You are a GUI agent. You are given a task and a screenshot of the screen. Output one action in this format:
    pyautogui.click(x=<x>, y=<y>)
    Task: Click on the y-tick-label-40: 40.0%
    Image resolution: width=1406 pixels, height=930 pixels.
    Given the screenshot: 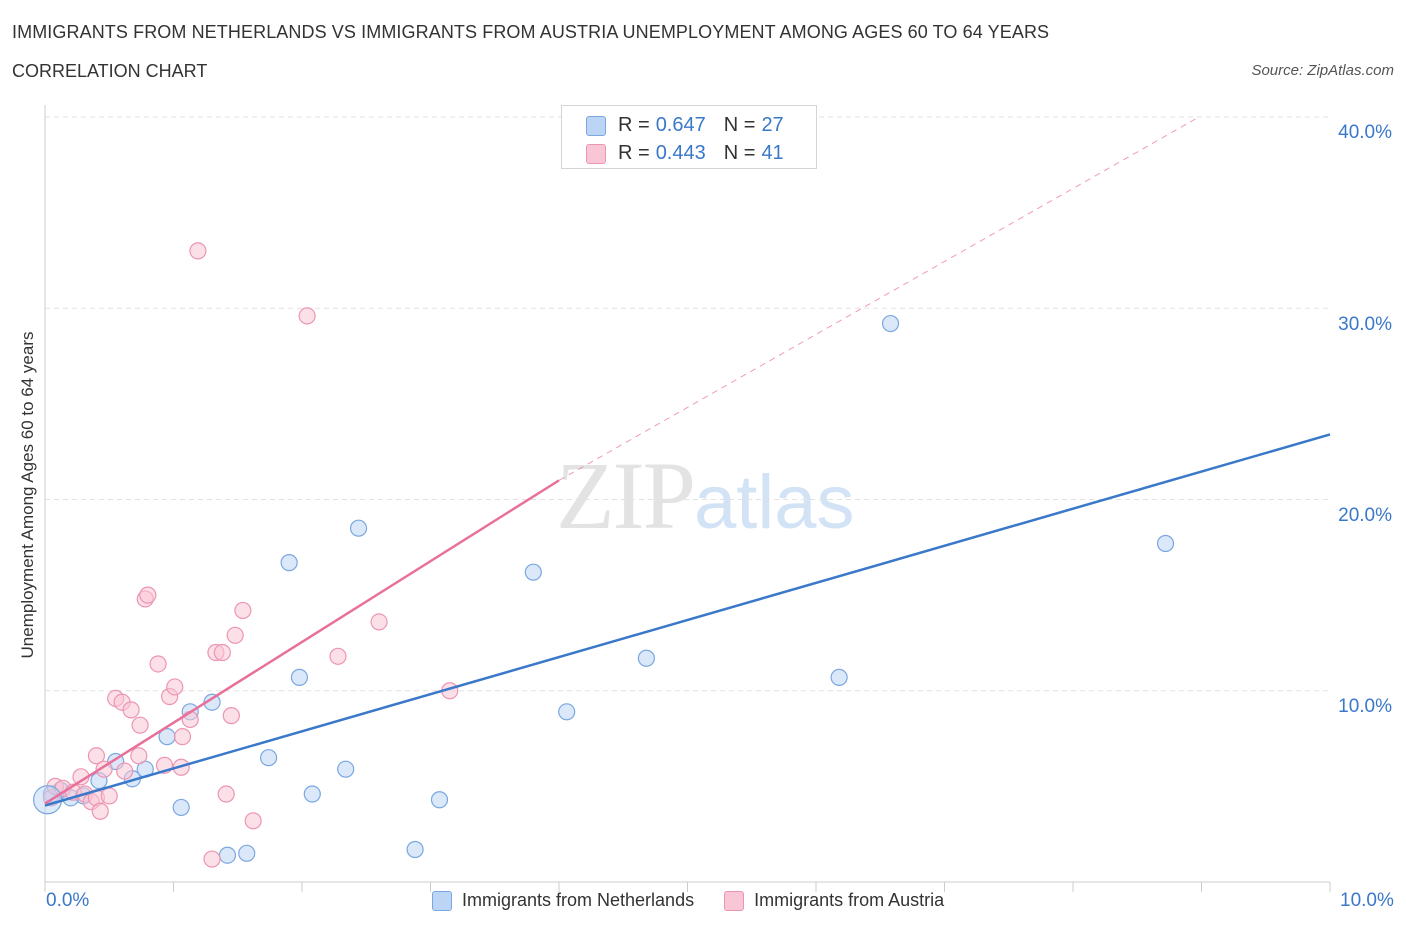 What is the action you would take?
    pyautogui.click(x=1365, y=132)
    